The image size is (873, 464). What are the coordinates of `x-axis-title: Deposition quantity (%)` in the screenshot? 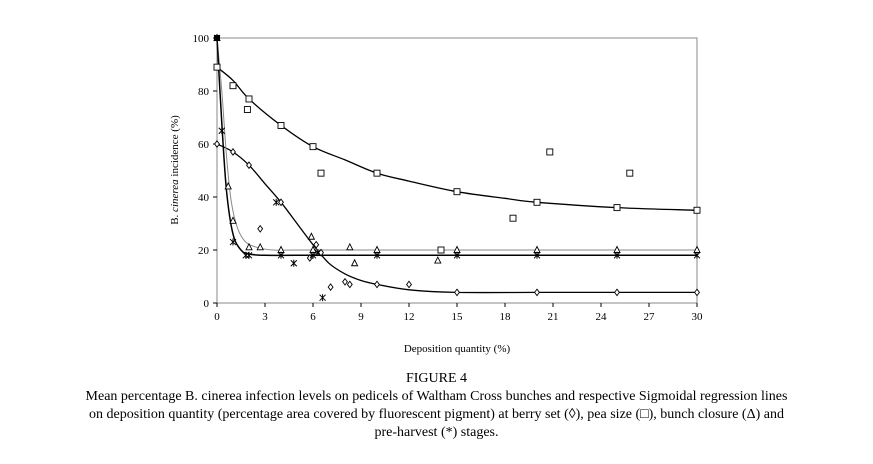 It's located at (457, 349).